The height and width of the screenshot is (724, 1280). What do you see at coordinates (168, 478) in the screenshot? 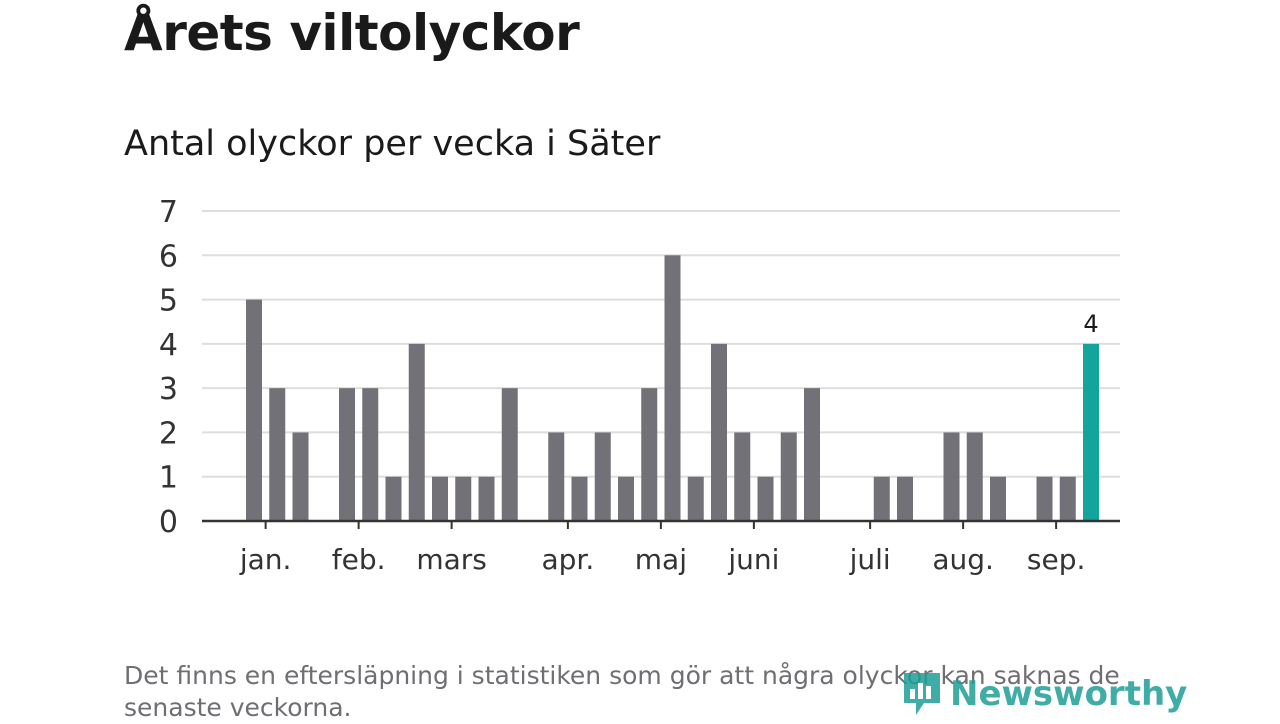
I see `y-tick-label: 1` at bounding box center [168, 478].